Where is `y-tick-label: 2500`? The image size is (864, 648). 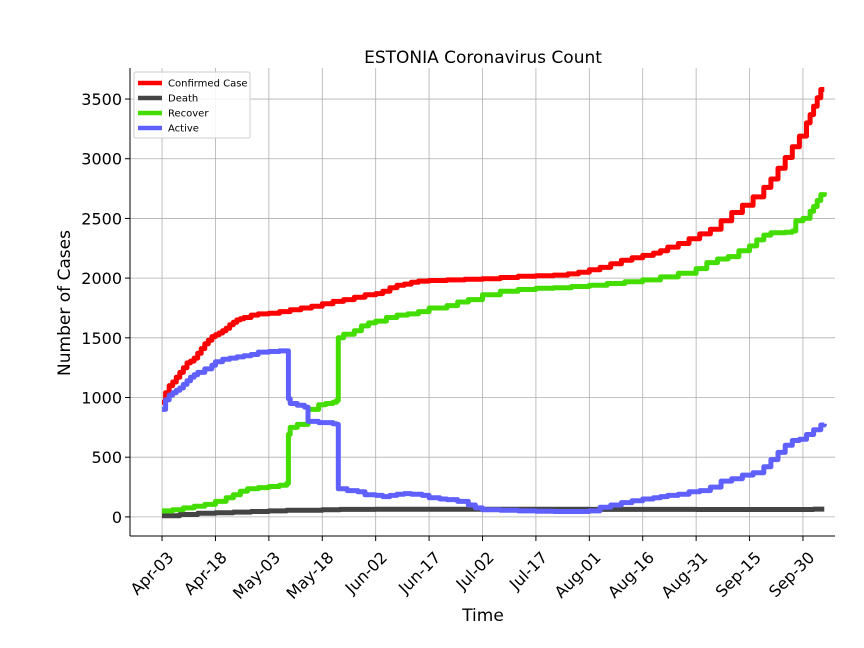 y-tick-label: 2500 is located at coordinates (101, 218).